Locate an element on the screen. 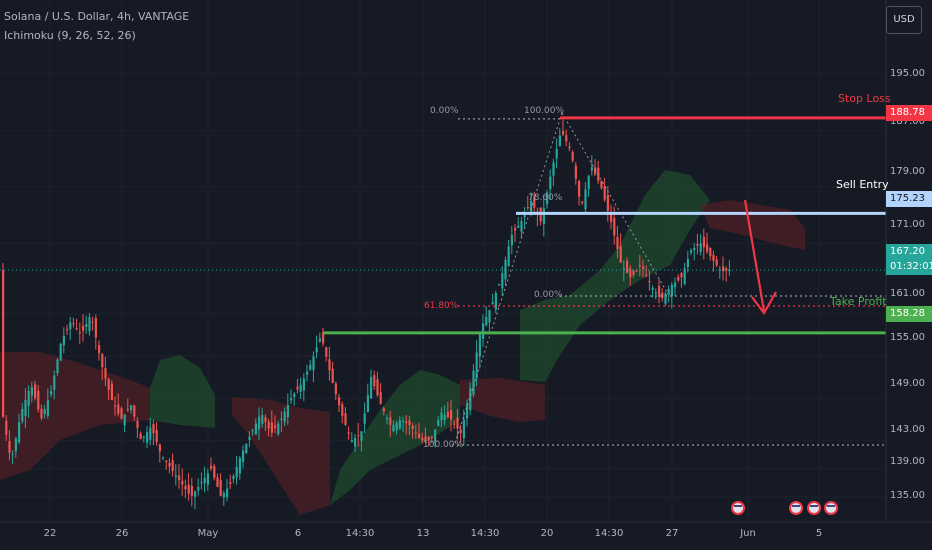 The image size is (932, 550). economic-events is located at coordinates (784, 508).